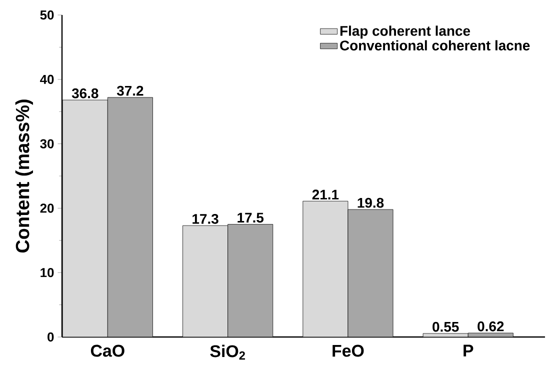  Describe the element at coordinates (325, 195) in the screenshot. I see `data-label: 21.1` at that location.